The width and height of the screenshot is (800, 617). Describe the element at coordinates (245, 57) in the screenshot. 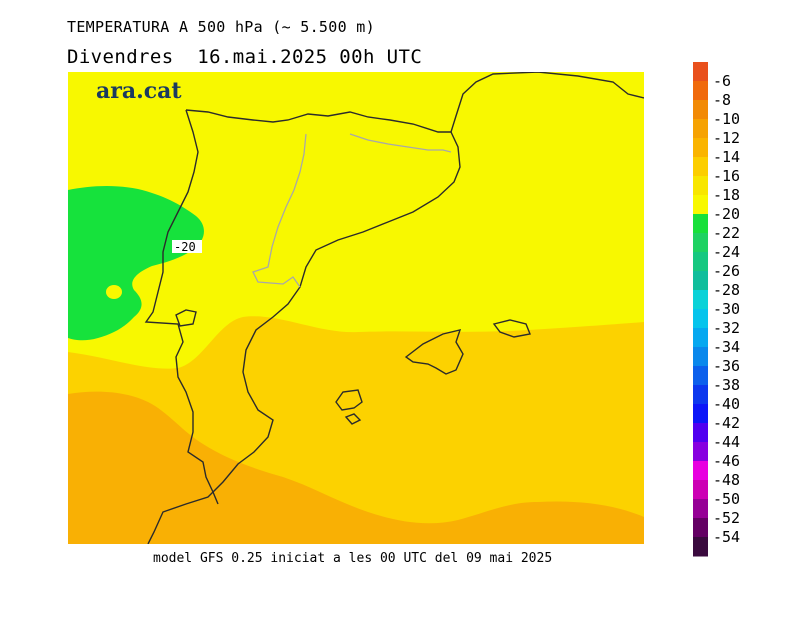

I see `map-subtitle: Divendres 16.mai.2025 00h UTC` at that location.